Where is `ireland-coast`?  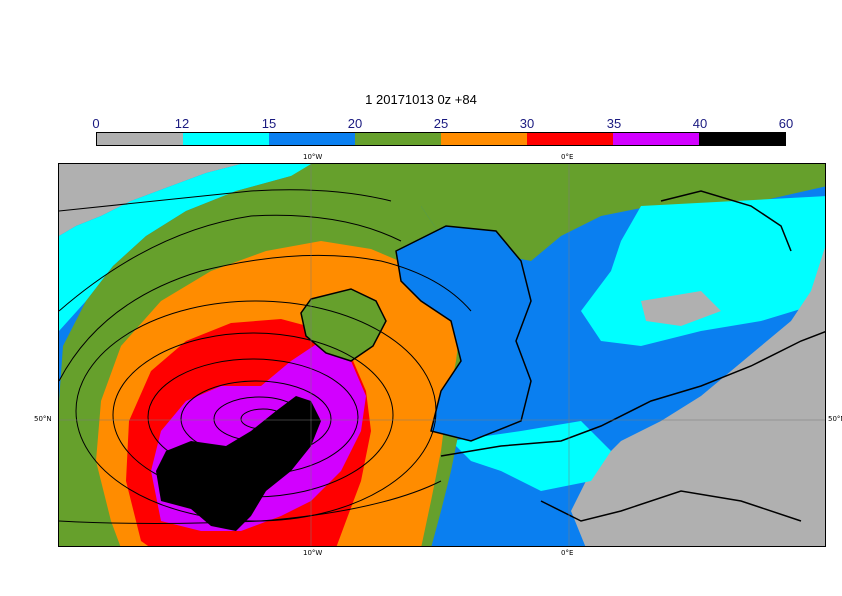
ireland-coast is located at coordinates (343, 325).